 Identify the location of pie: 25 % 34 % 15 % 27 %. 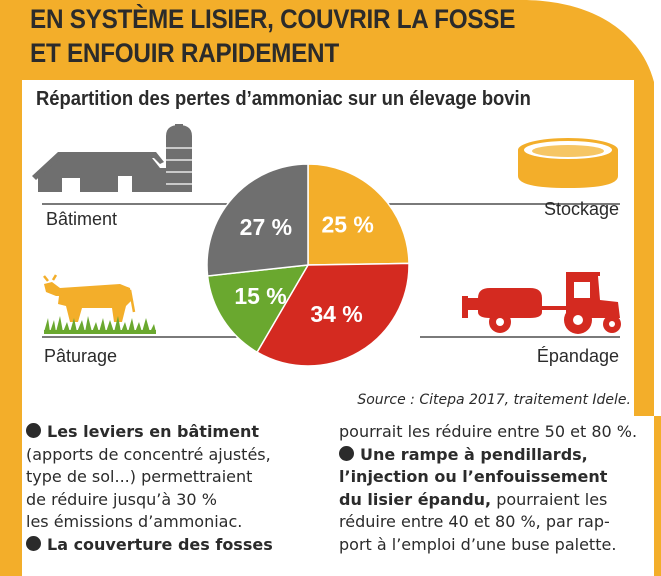
(308, 265).